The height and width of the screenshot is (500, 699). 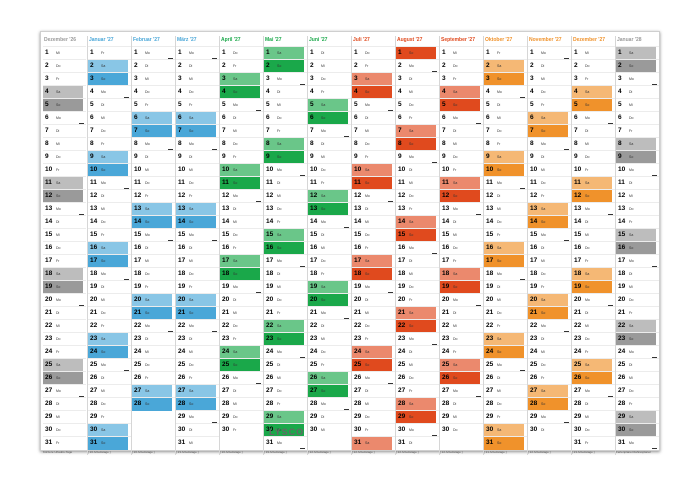 I want to click on day-cell: 17 Mo, so click(x=637, y=261).